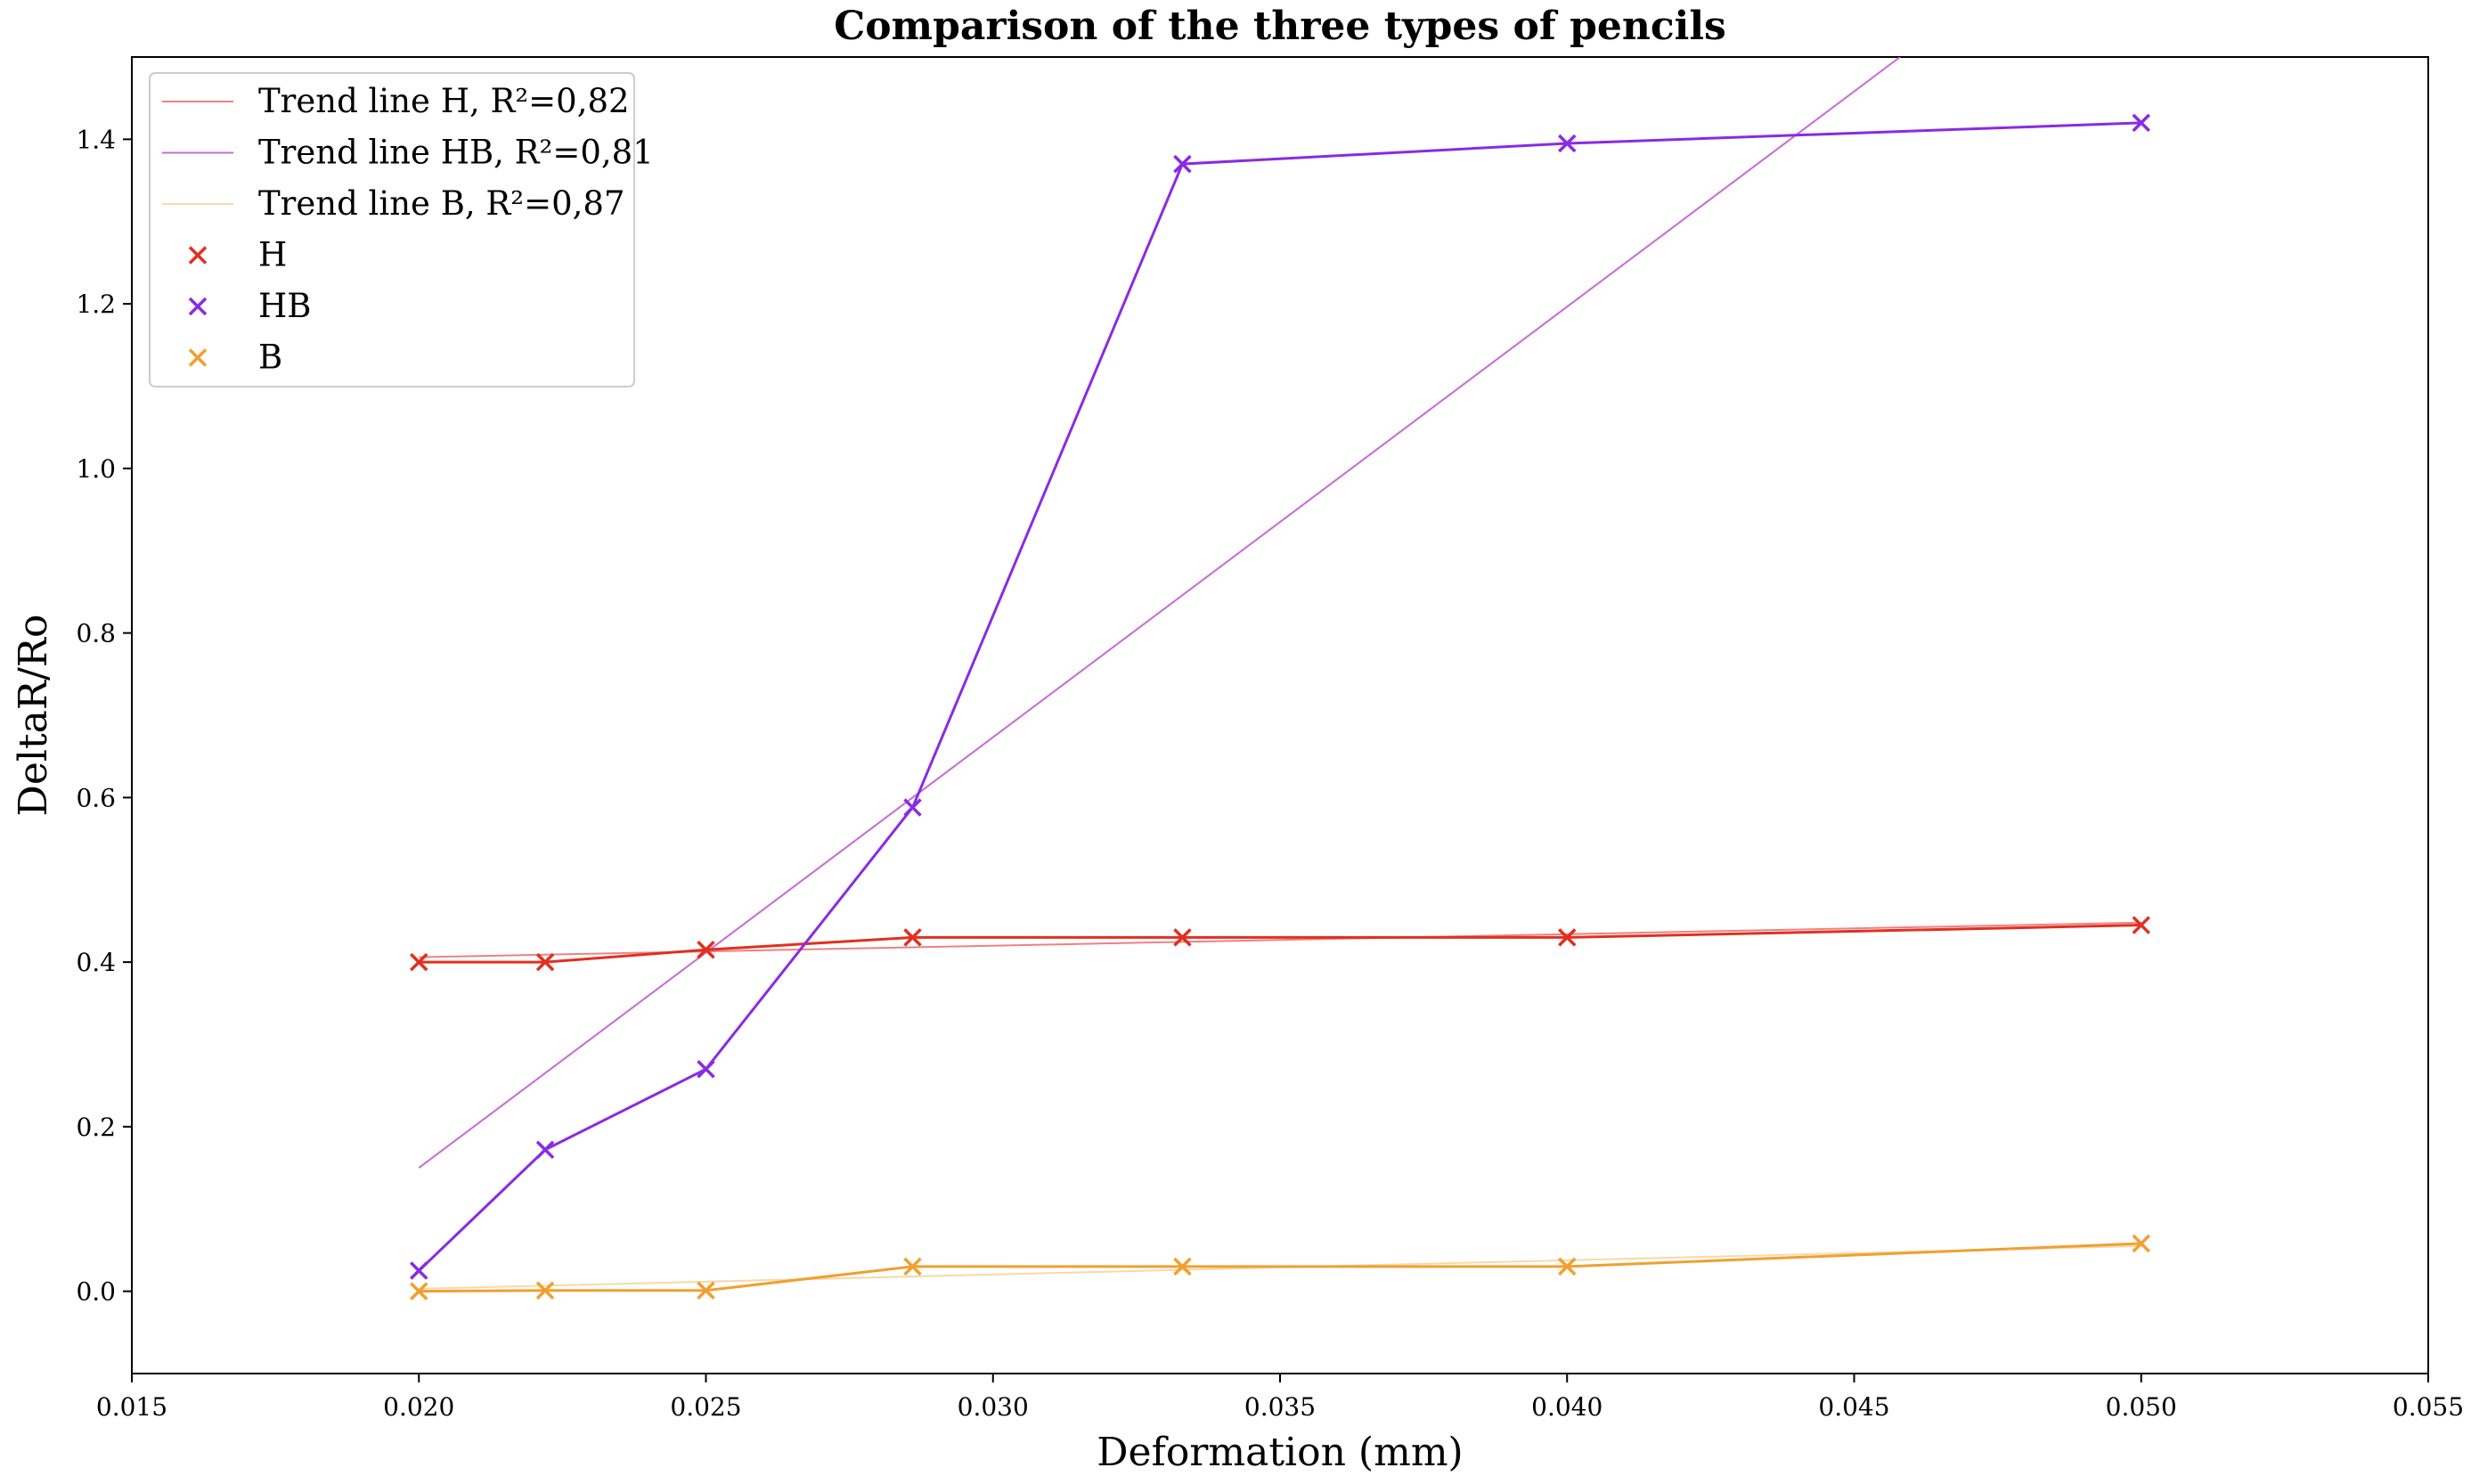 Image resolution: width=2471 pixels, height=1484 pixels. Describe the element at coordinates (441, 204) in the screenshot. I see `legend-label-trend-2: Trend line B, R²=0,87` at that location.